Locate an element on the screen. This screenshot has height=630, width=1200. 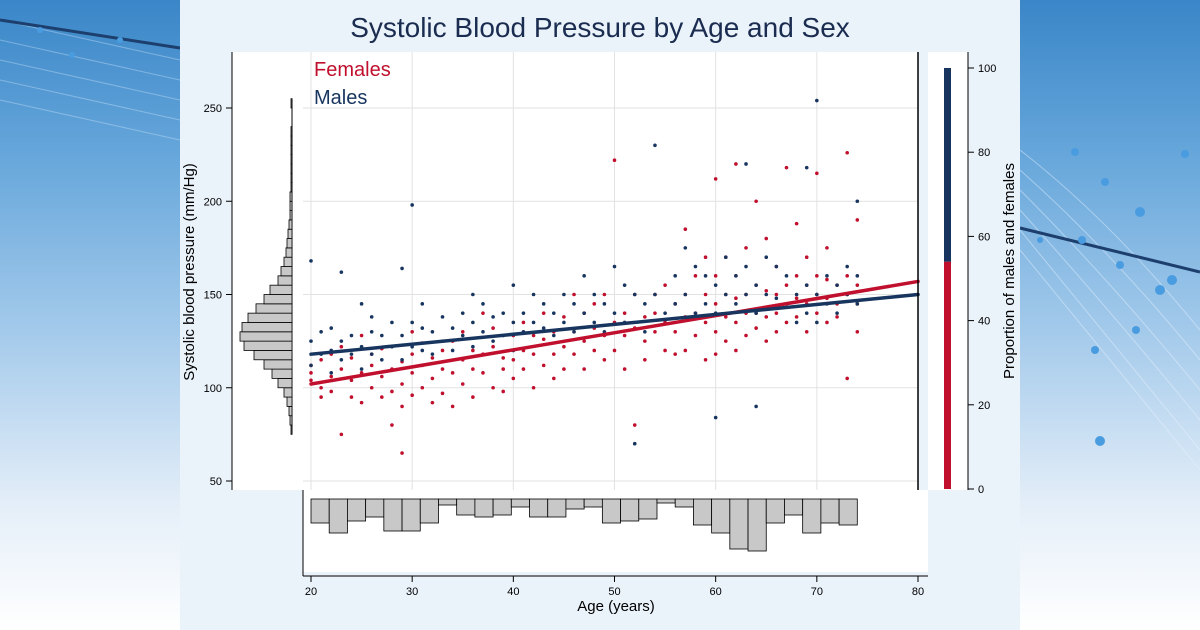
x-marginal-histogram is located at coordinates (584, 525).